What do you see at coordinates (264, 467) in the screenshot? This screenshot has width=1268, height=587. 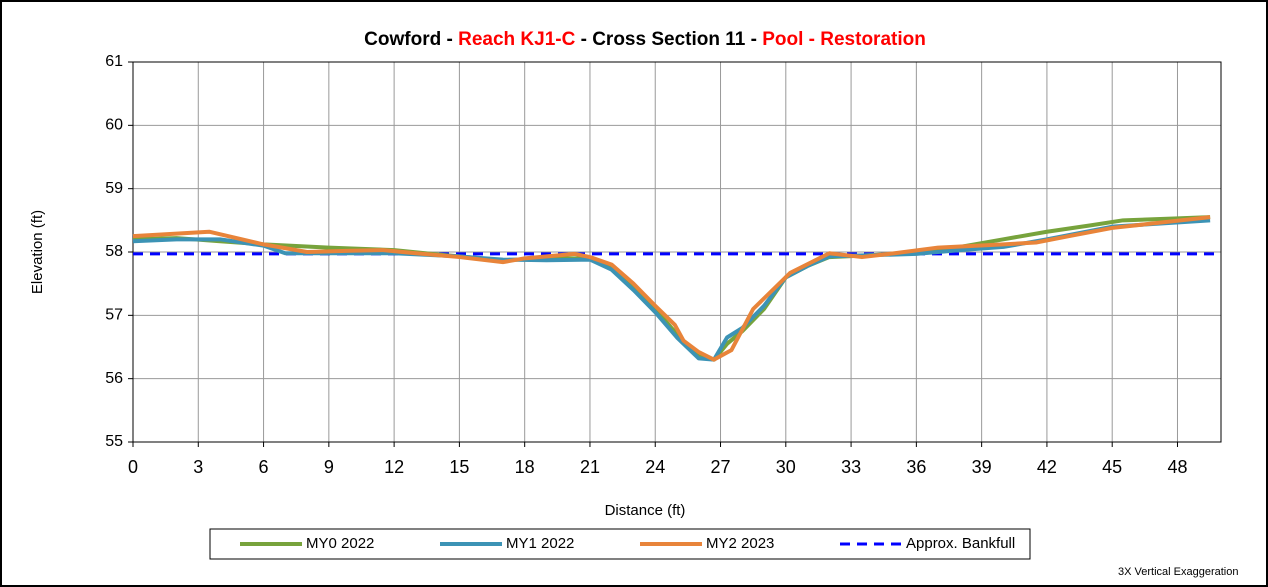 I see `x-tick-label: 6` at bounding box center [264, 467].